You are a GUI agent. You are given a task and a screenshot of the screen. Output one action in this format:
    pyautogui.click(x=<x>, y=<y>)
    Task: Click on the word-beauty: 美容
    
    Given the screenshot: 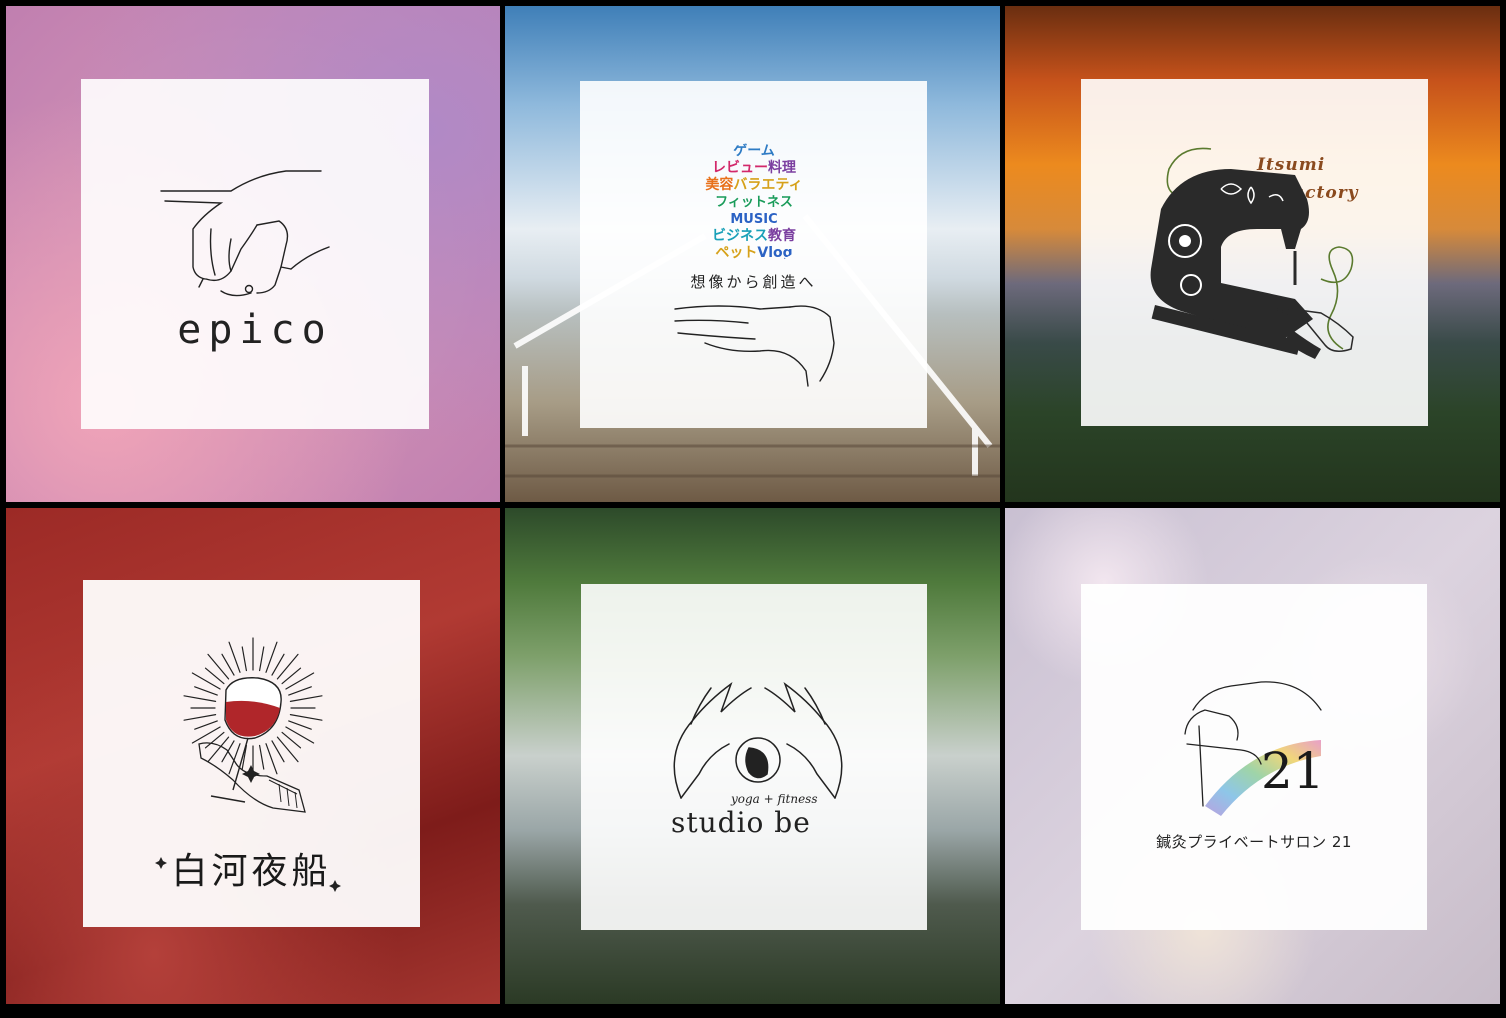 What is the action you would take?
    pyautogui.click(x=719, y=185)
    